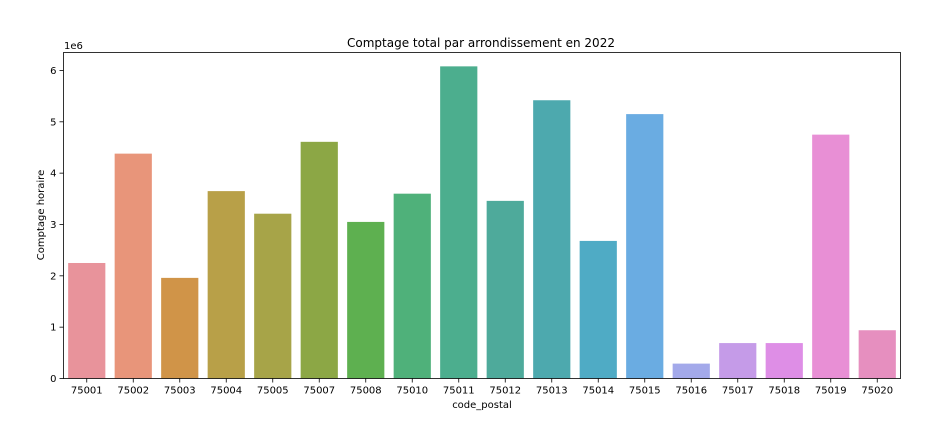  Describe the element at coordinates (53, 174) in the screenshot. I see `y-tick-label: 4` at that location.